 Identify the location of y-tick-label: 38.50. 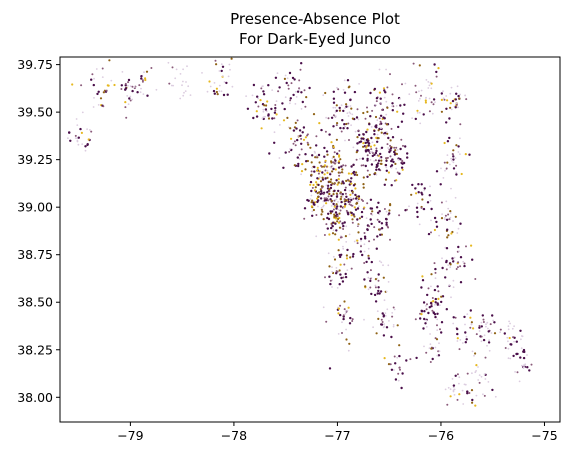
(35, 302).